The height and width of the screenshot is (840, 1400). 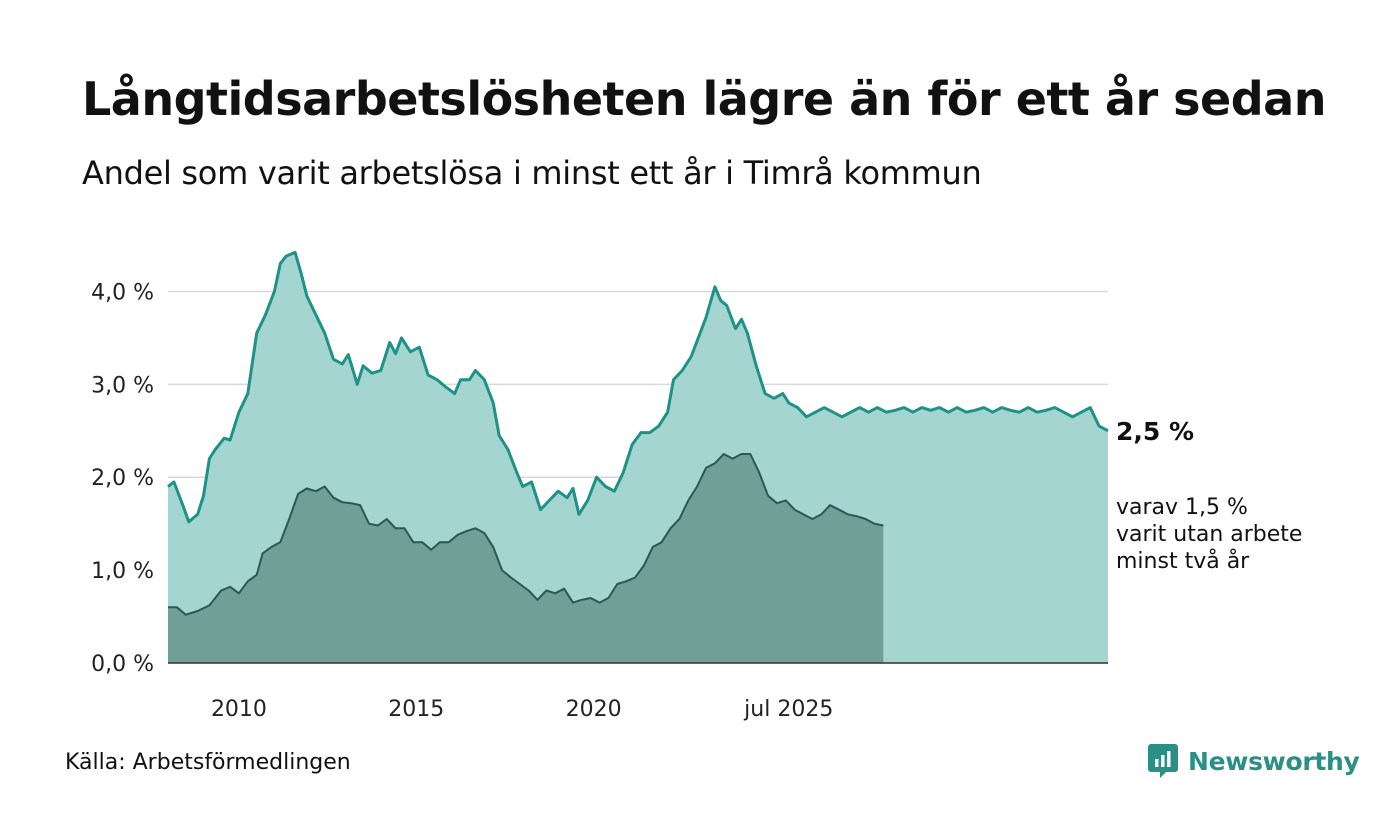 What do you see at coordinates (122, 292) in the screenshot?
I see `y-tick-label: 4,0 %` at bounding box center [122, 292].